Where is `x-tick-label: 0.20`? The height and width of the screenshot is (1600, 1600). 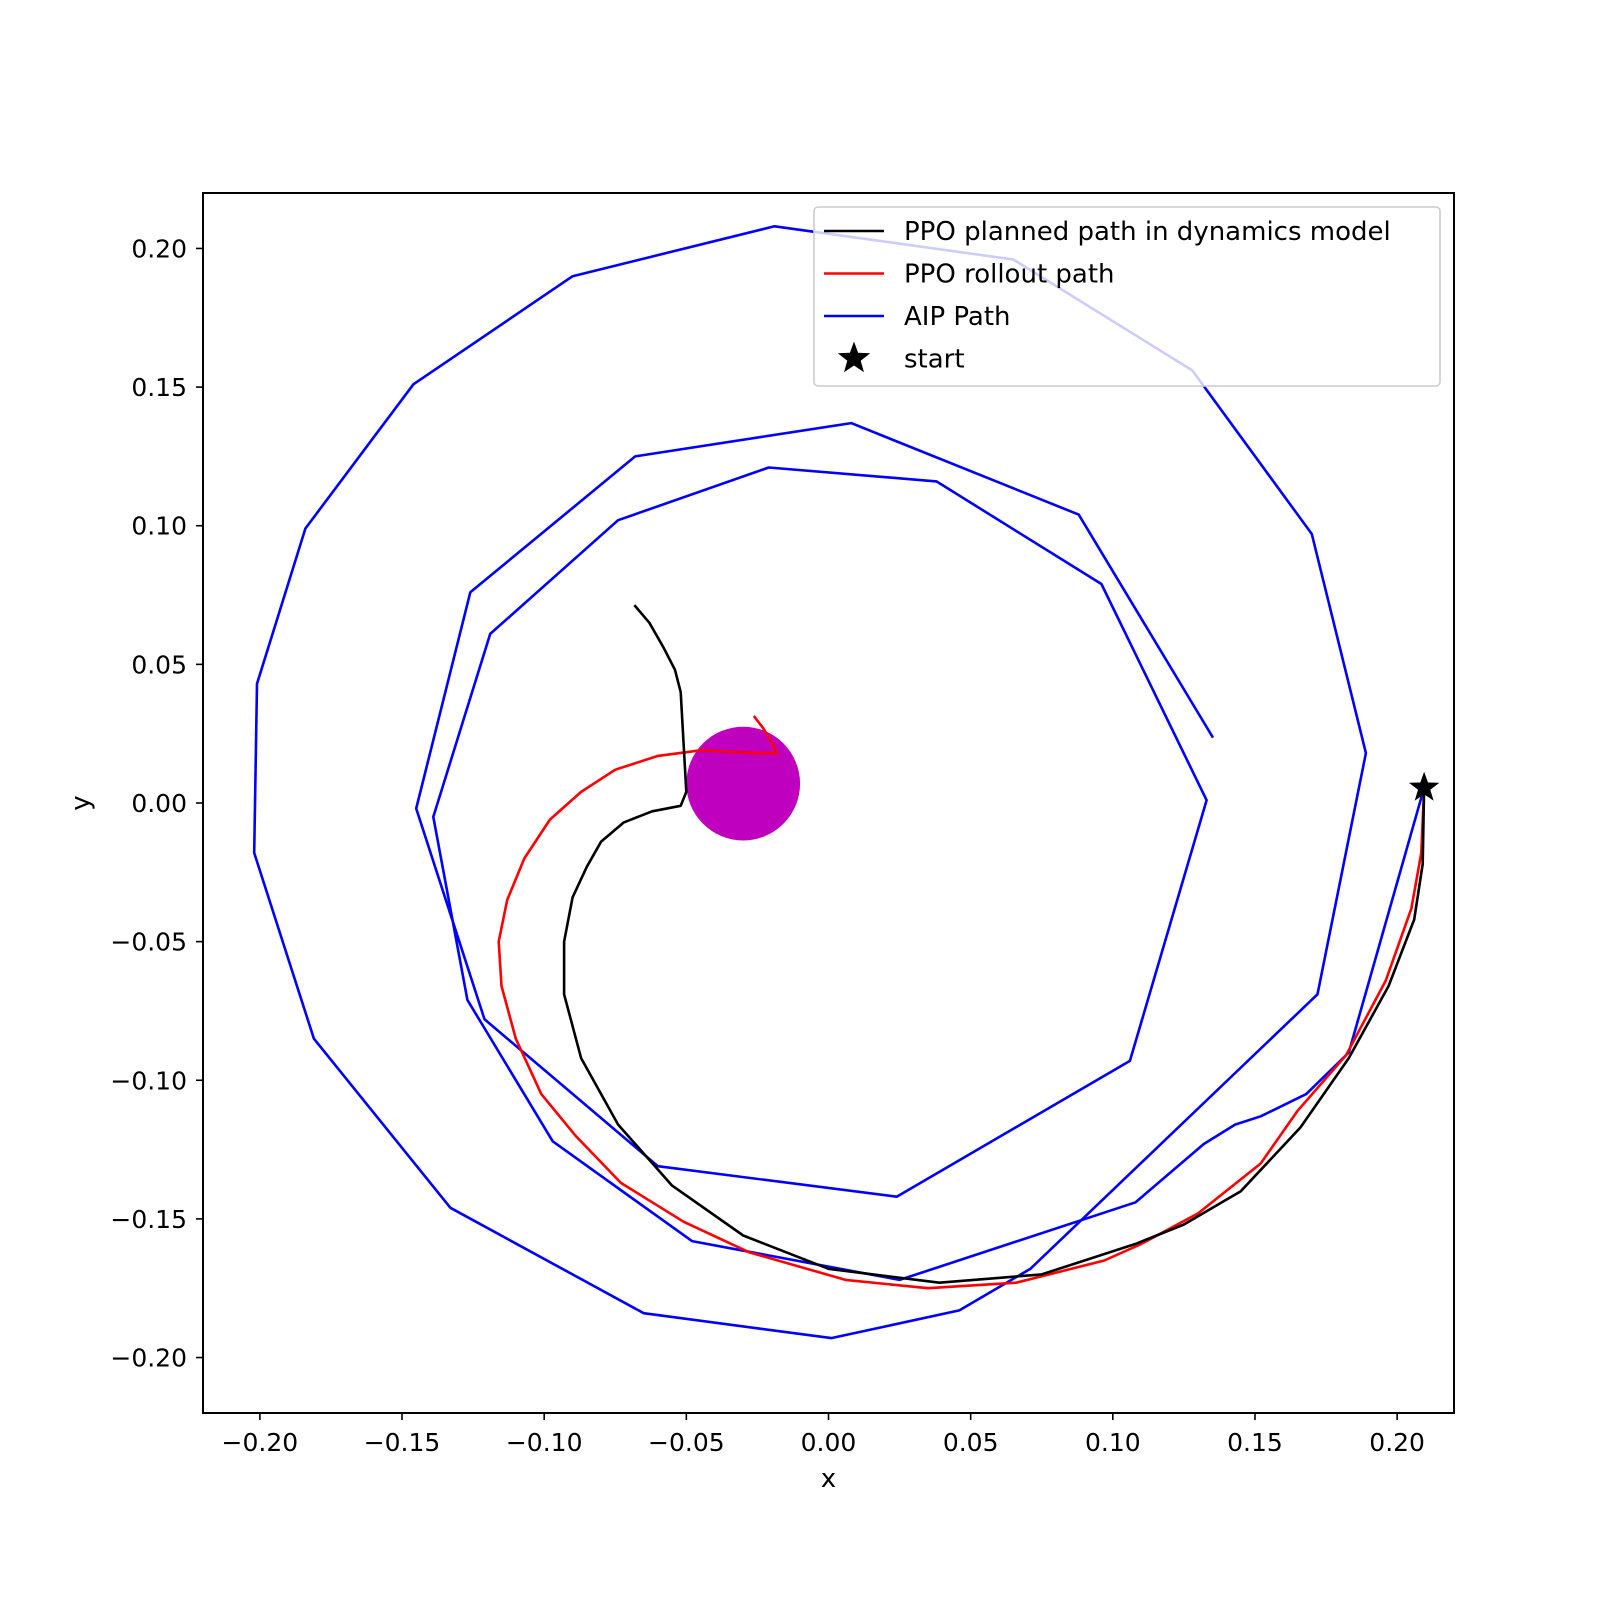
x-tick-label: 0.20 is located at coordinates (1397, 1442).